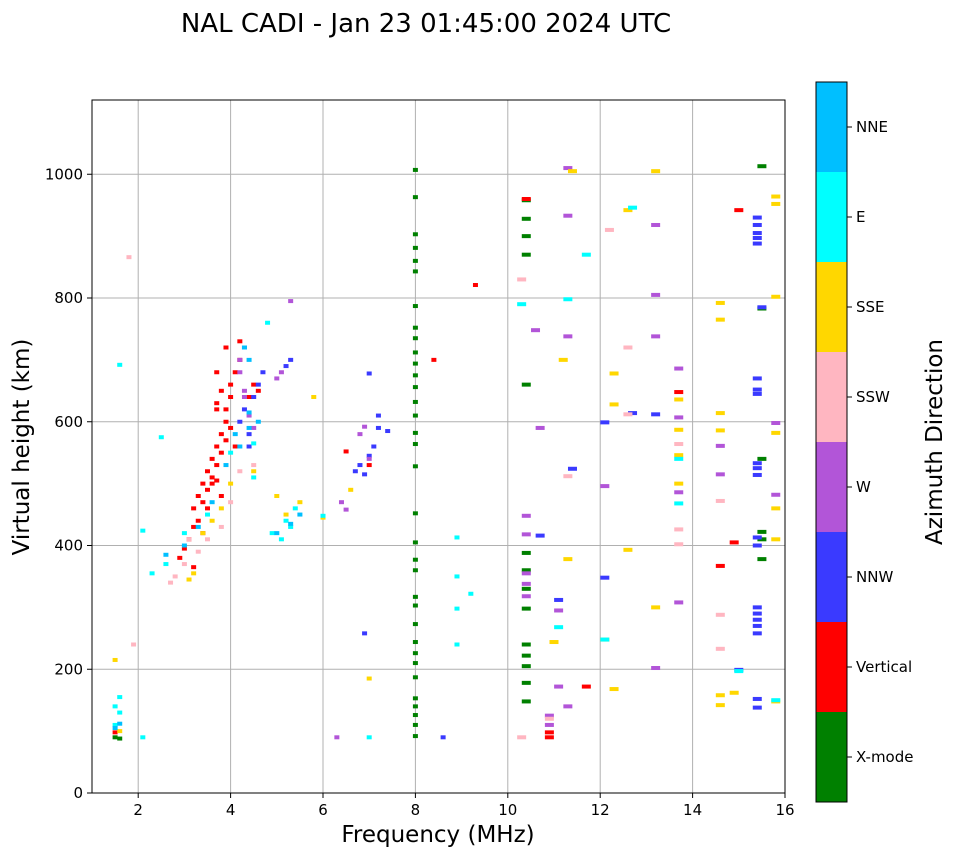 This screenshot has width=958, height=857. Describe the element at coordinates (64, 174) in the screenshot. I see `y-tick-label: 1000` at that location.